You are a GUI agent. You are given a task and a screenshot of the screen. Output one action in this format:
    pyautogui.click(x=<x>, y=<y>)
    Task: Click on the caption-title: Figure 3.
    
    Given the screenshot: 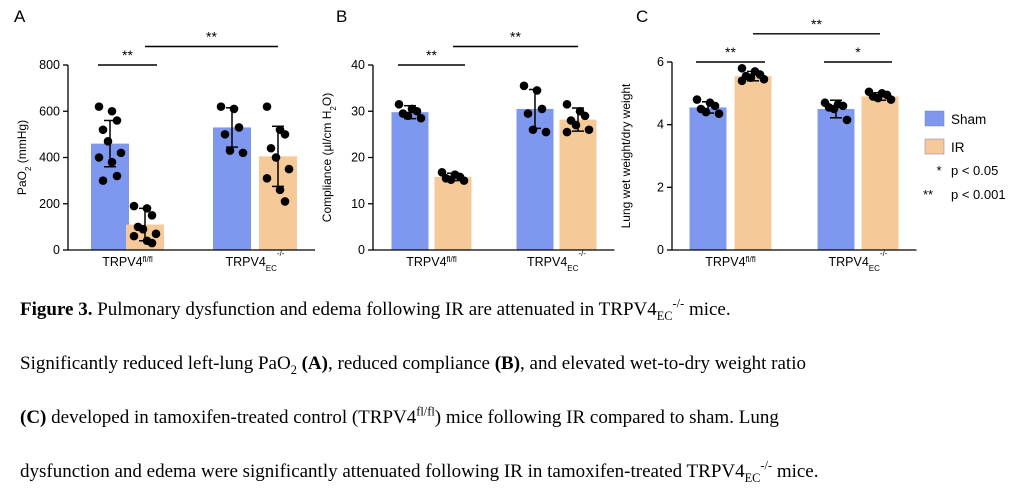 What is the action you would take?
    pyautogui.click(x=56, y=309)
    